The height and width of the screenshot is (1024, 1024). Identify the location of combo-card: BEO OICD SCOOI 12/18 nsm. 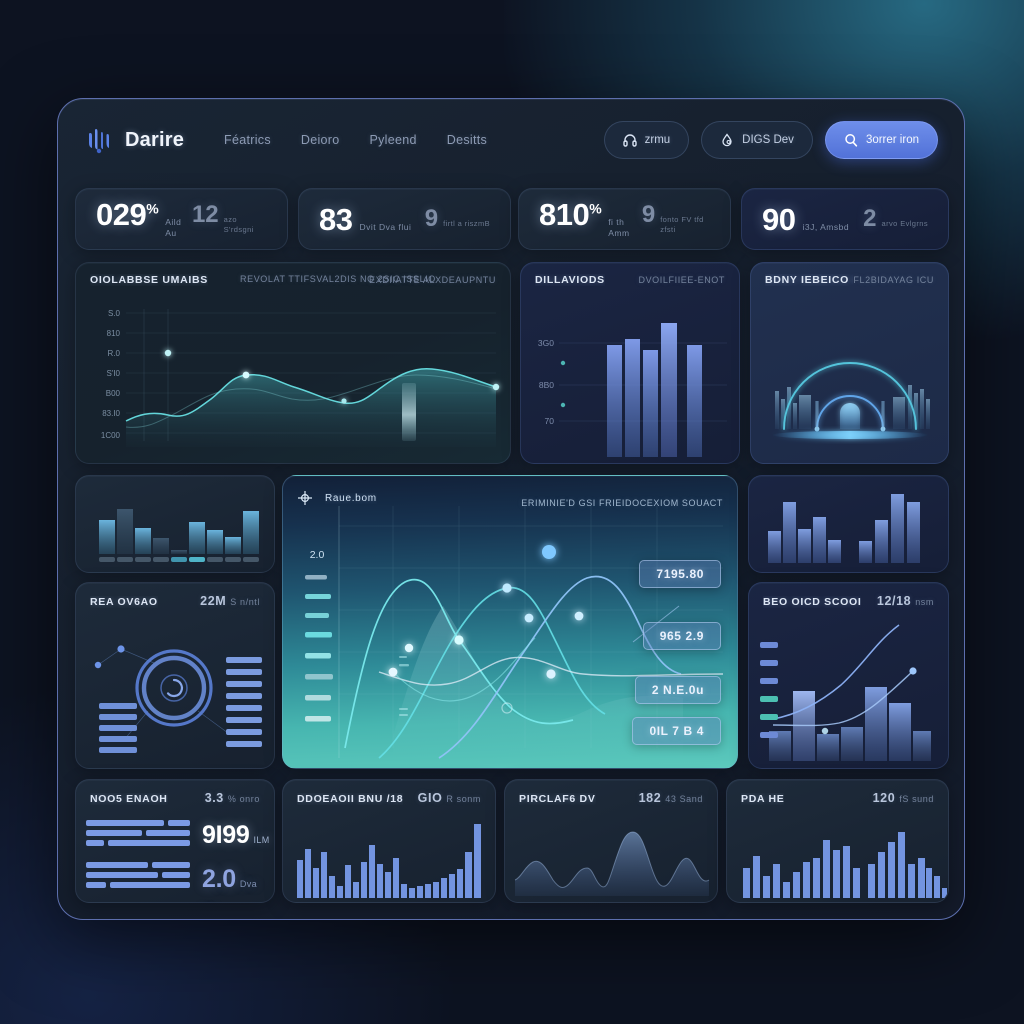
(848, 675).